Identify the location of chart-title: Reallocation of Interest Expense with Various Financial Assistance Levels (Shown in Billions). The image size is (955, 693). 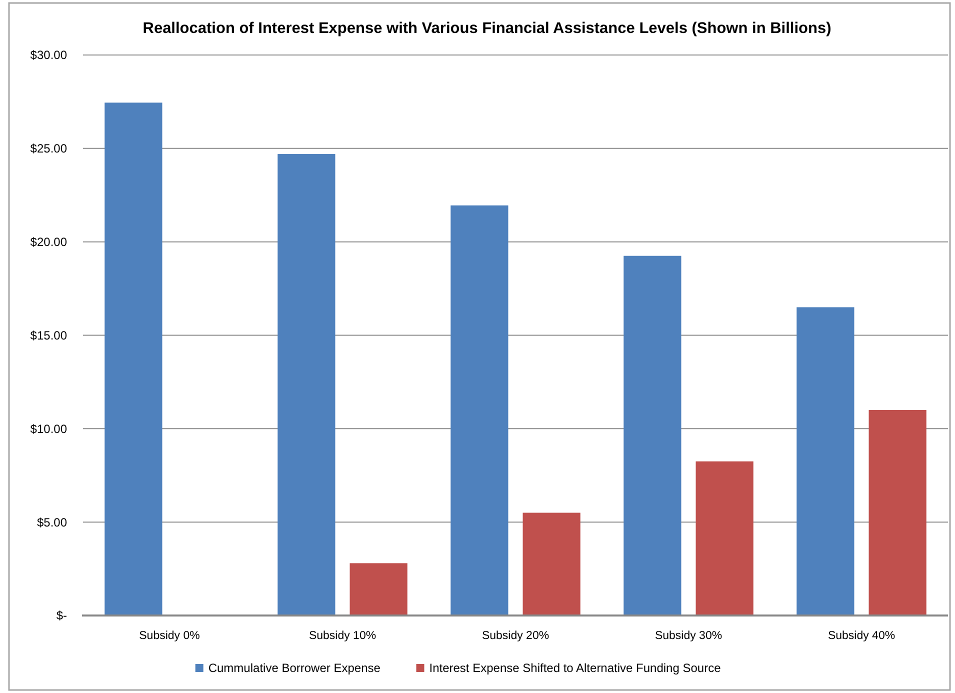
(487, 28).